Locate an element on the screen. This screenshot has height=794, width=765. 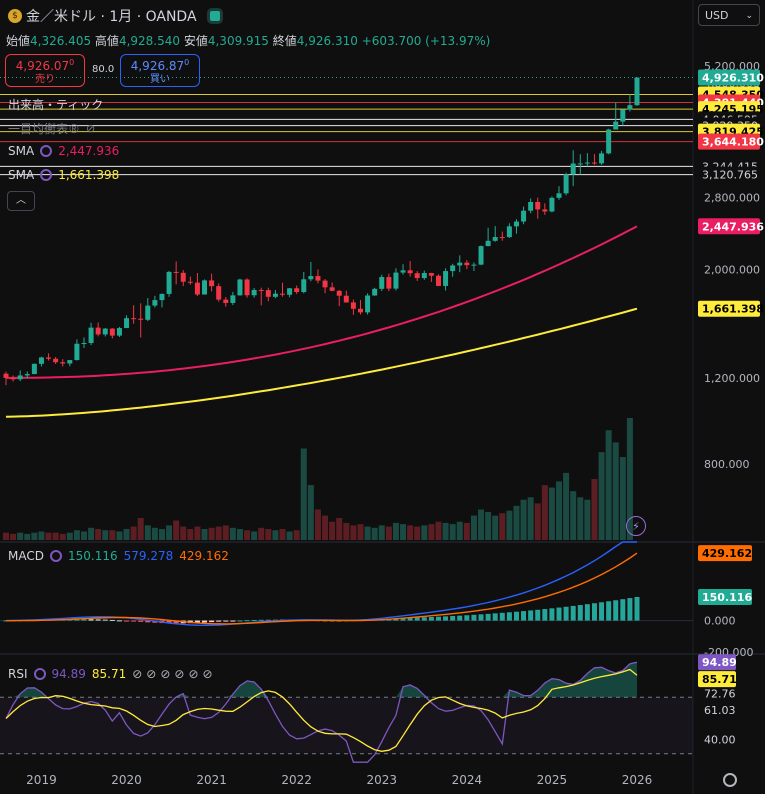
settings-icon is located at coordinates (730, 780).